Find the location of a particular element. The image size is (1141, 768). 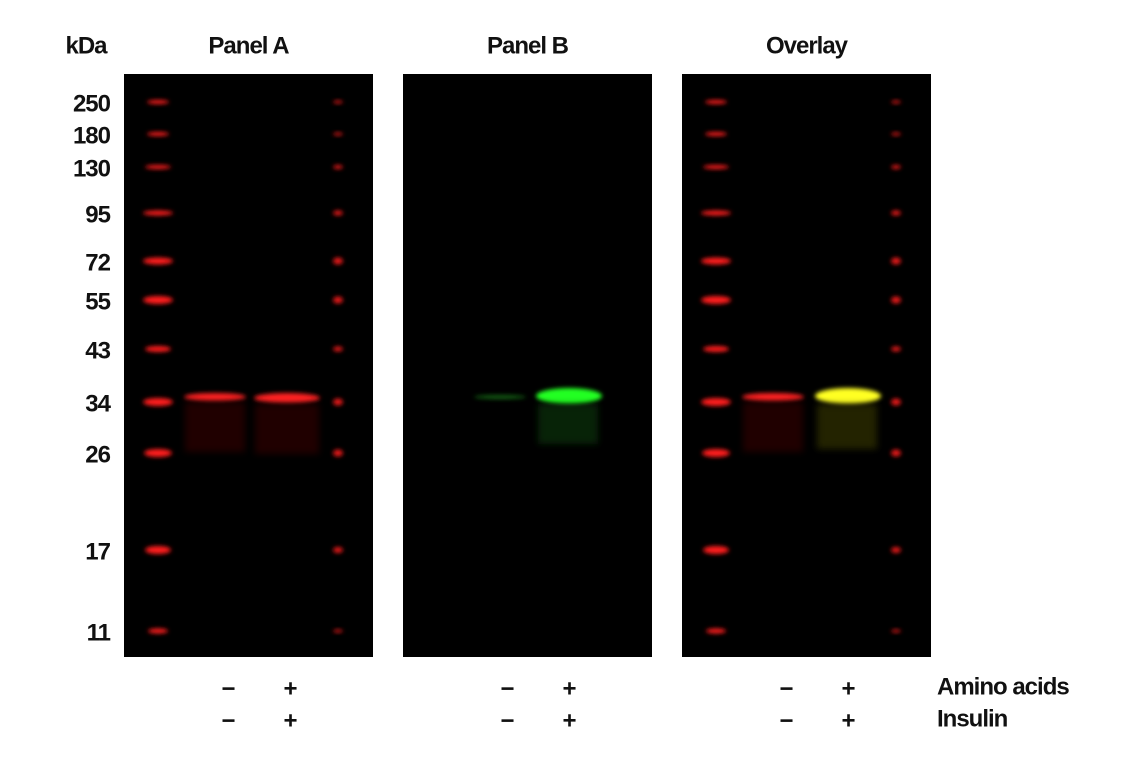

panel-title: Panel B is located at coordinates (528, 45).